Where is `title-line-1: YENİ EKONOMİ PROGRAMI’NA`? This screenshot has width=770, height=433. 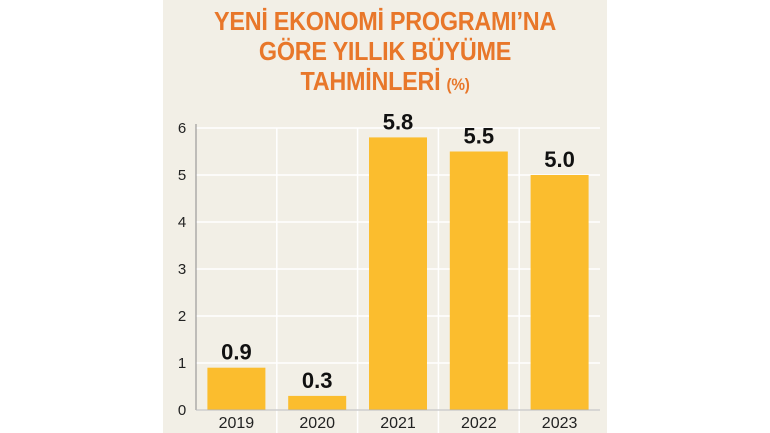 title-line-1: YENİ EKONOMİ PROGRAMI’NA is located at coordinates (385, 21).